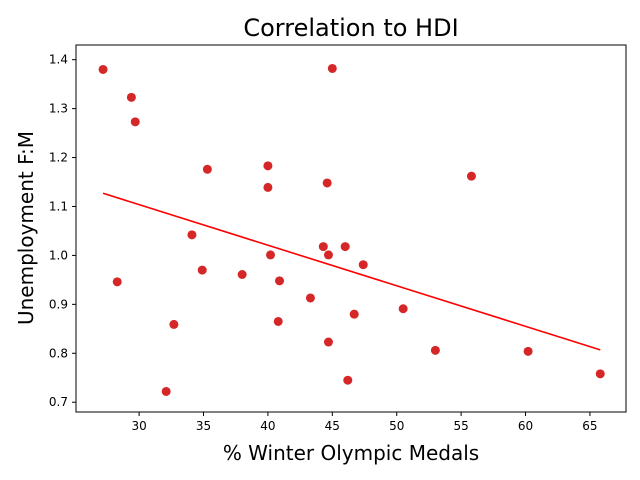 Image resolution: width=640 pixels, height=480 pixels. What do you see at coordinates (589, 426) in the screenshot?
I see `x-tick-label: 65` at bounding box center [589, 426].